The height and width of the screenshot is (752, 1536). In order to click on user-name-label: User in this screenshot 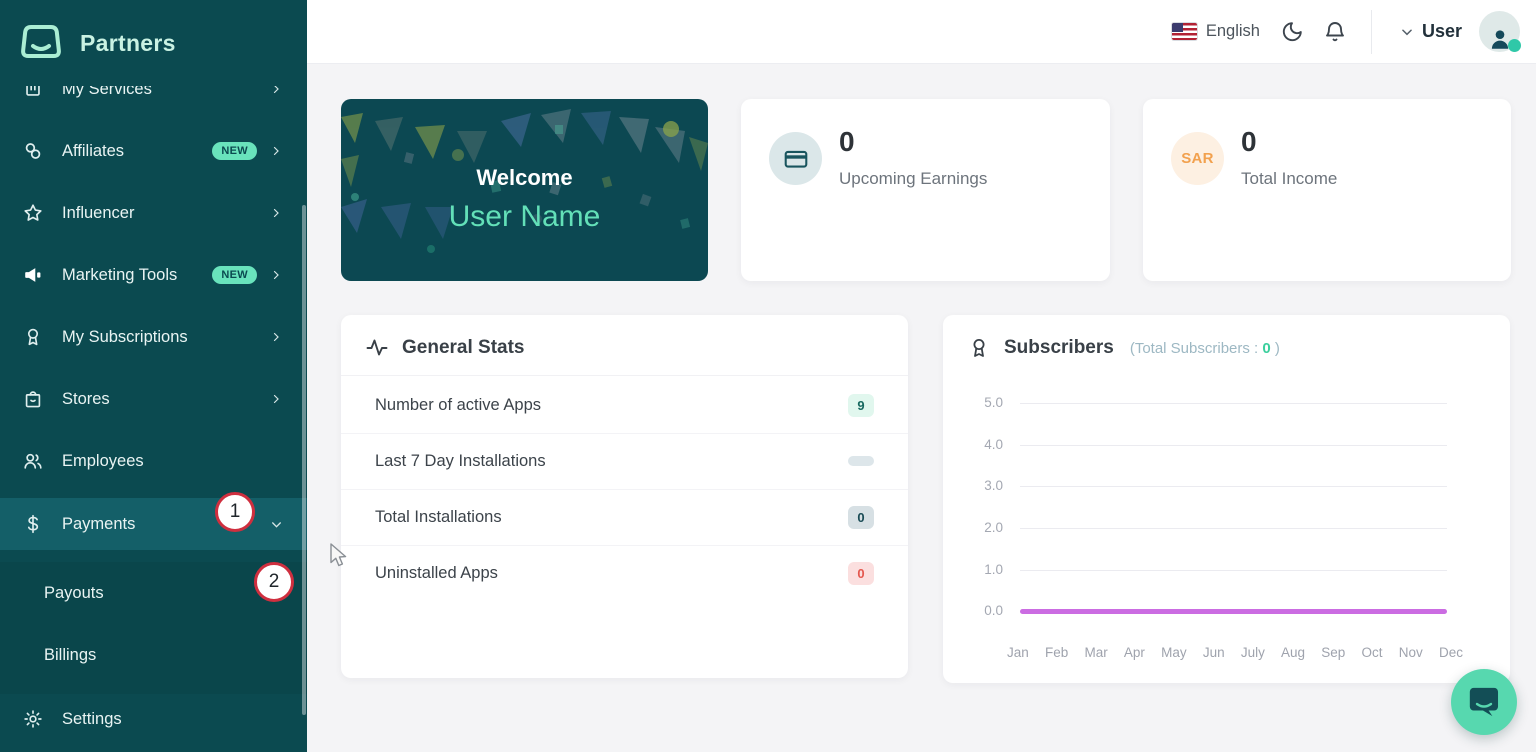, I will do `click(1441, 31)`.